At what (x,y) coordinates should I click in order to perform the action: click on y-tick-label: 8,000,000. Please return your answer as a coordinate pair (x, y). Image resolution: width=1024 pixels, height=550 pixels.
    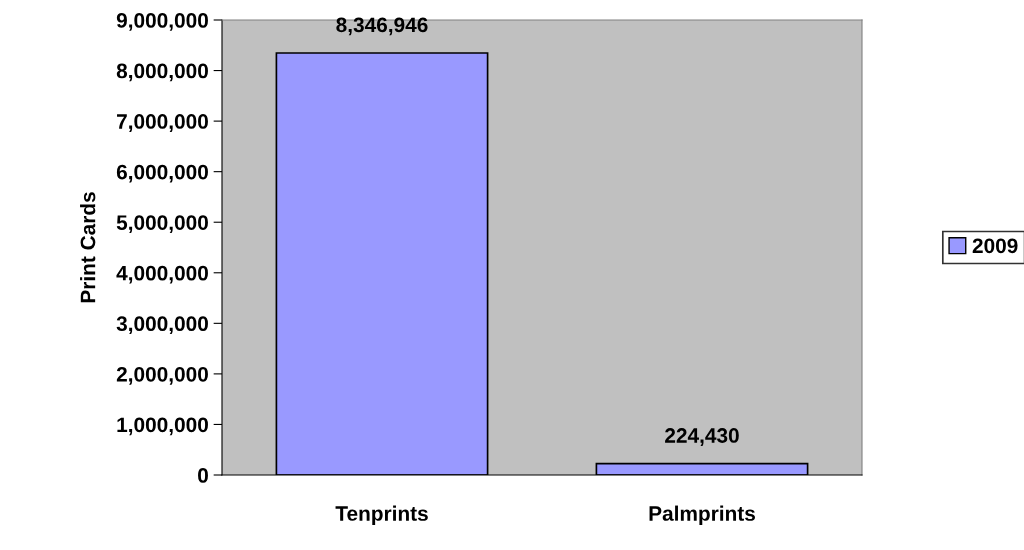
    Looking at the image, I should click on (162, 72).